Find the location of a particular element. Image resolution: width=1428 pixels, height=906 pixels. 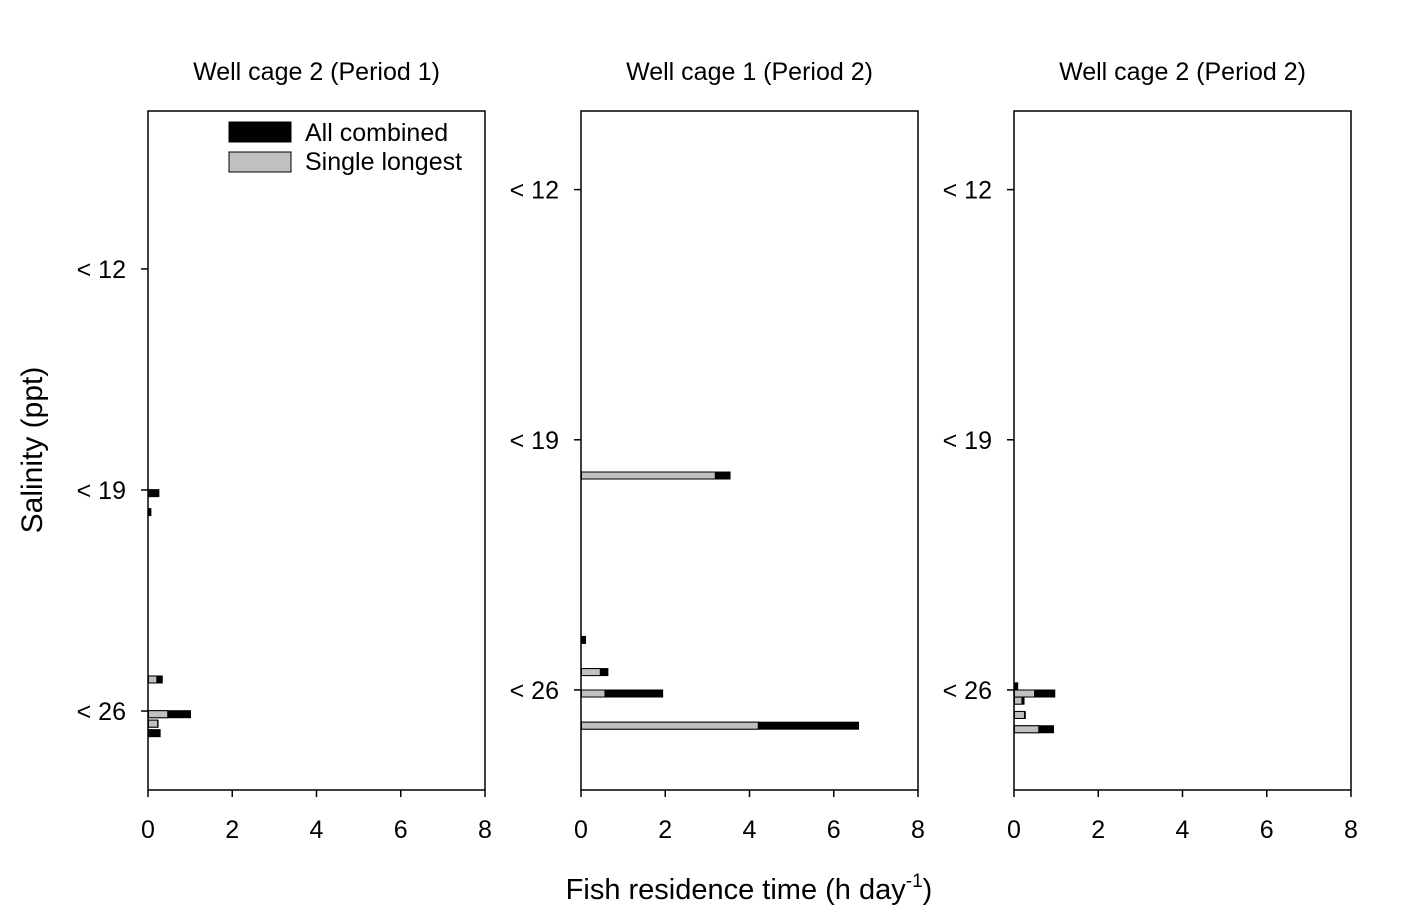

panel-title: Well cage 2 (Period 2) is located at coordinates (1182, 72).